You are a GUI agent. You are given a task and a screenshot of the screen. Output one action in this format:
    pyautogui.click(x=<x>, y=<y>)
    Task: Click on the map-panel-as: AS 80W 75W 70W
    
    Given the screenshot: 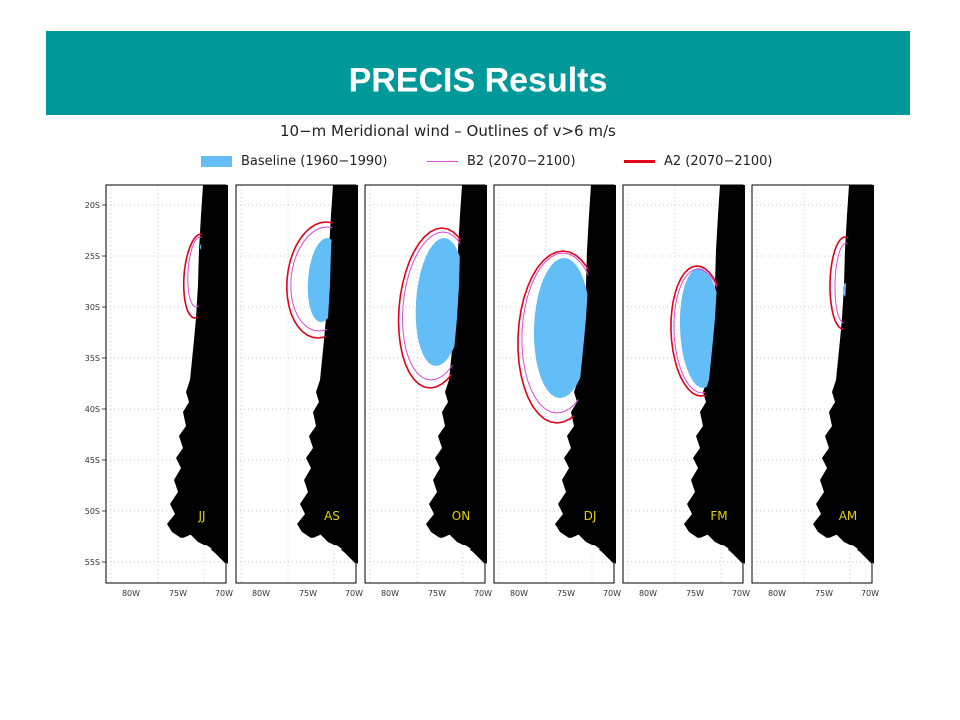 What is the action you would take?
    pyautogui.click(x=299, y=391)
    